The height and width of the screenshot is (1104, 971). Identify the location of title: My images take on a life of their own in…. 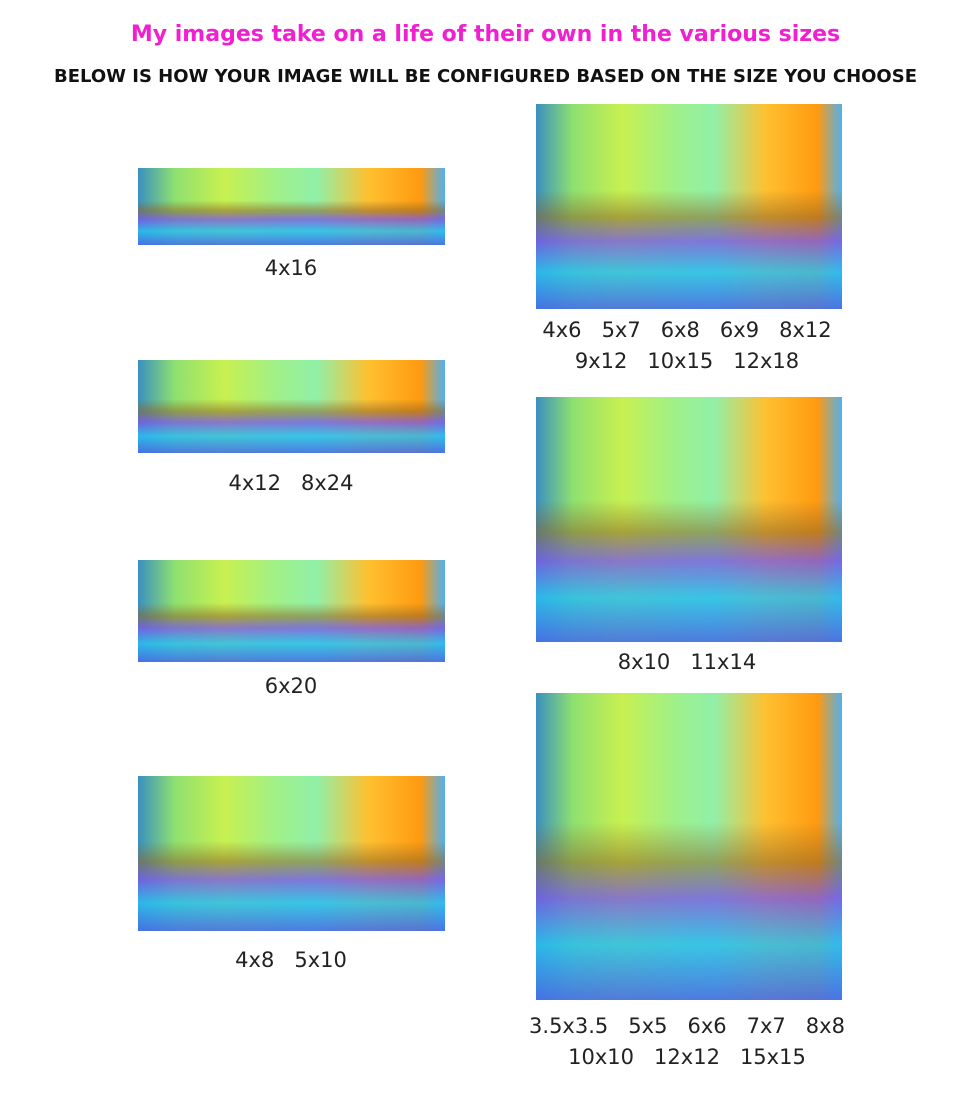
(485, 34).